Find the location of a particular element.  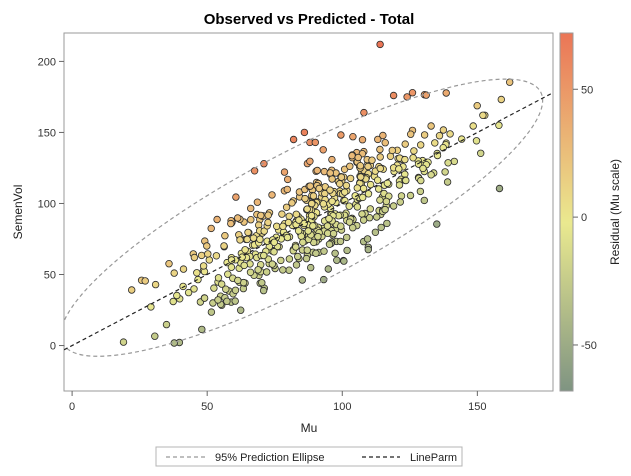

x-tick-label: 100 is located at coordinates (342, 407).